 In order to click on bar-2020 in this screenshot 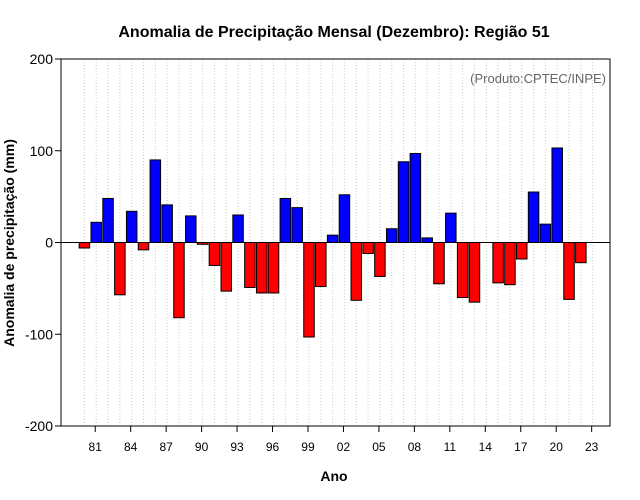, I will do `click(557, 195)`.